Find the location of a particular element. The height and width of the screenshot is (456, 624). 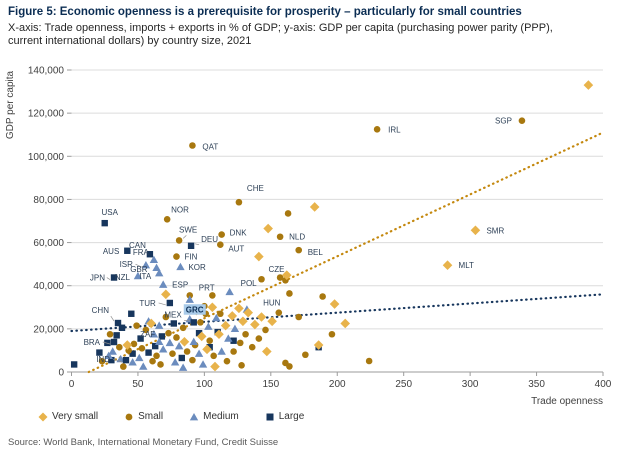

scatter-point-SWE is located at coordinates (179, 240).